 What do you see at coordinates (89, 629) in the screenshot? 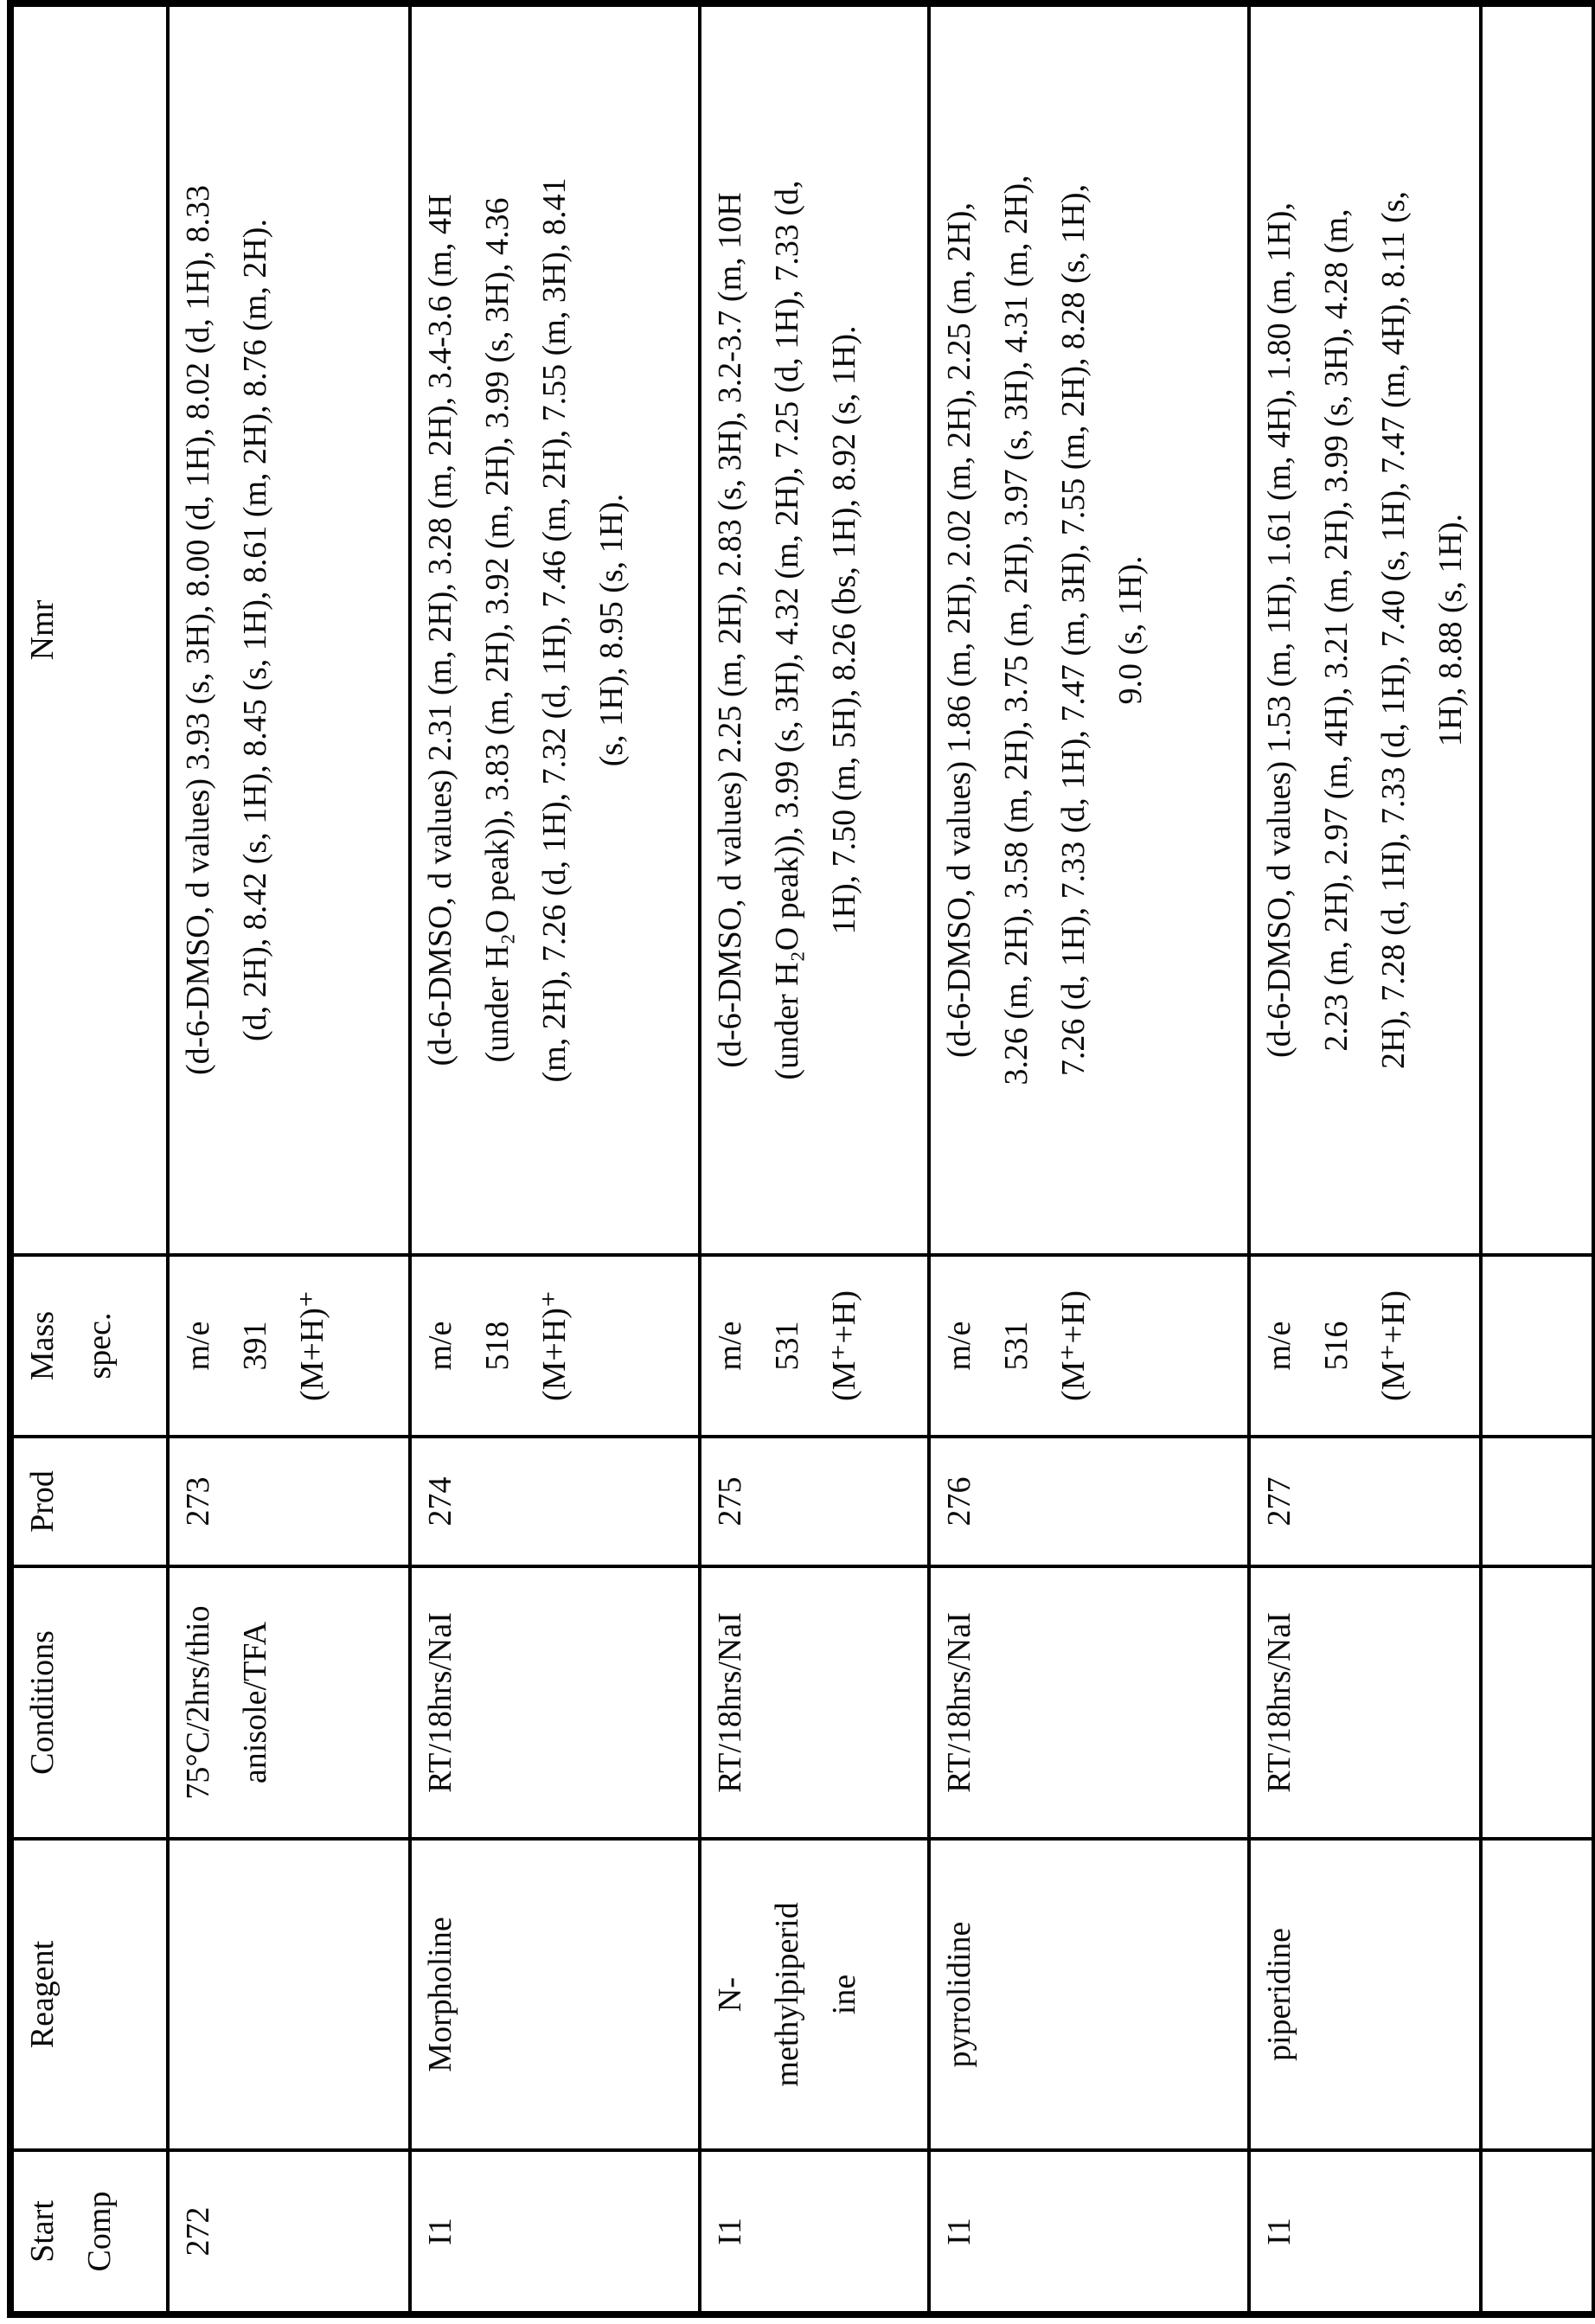
I see `header-cell-nmr: Nmr` at bounding box center [89, 629].